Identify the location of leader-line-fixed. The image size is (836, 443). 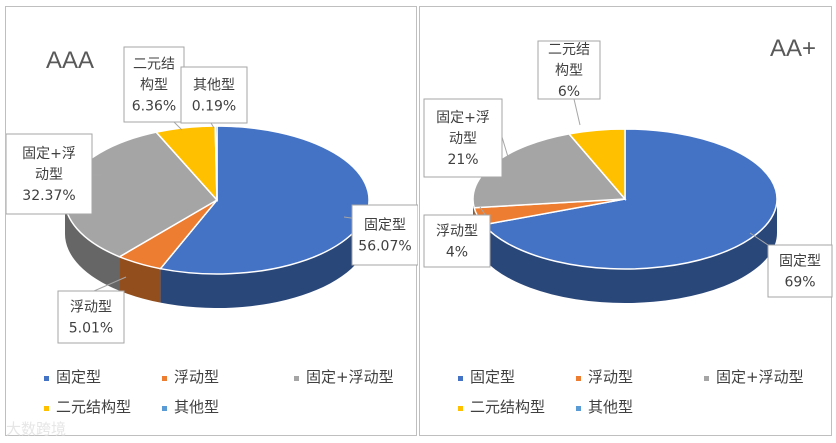
(759, 239).